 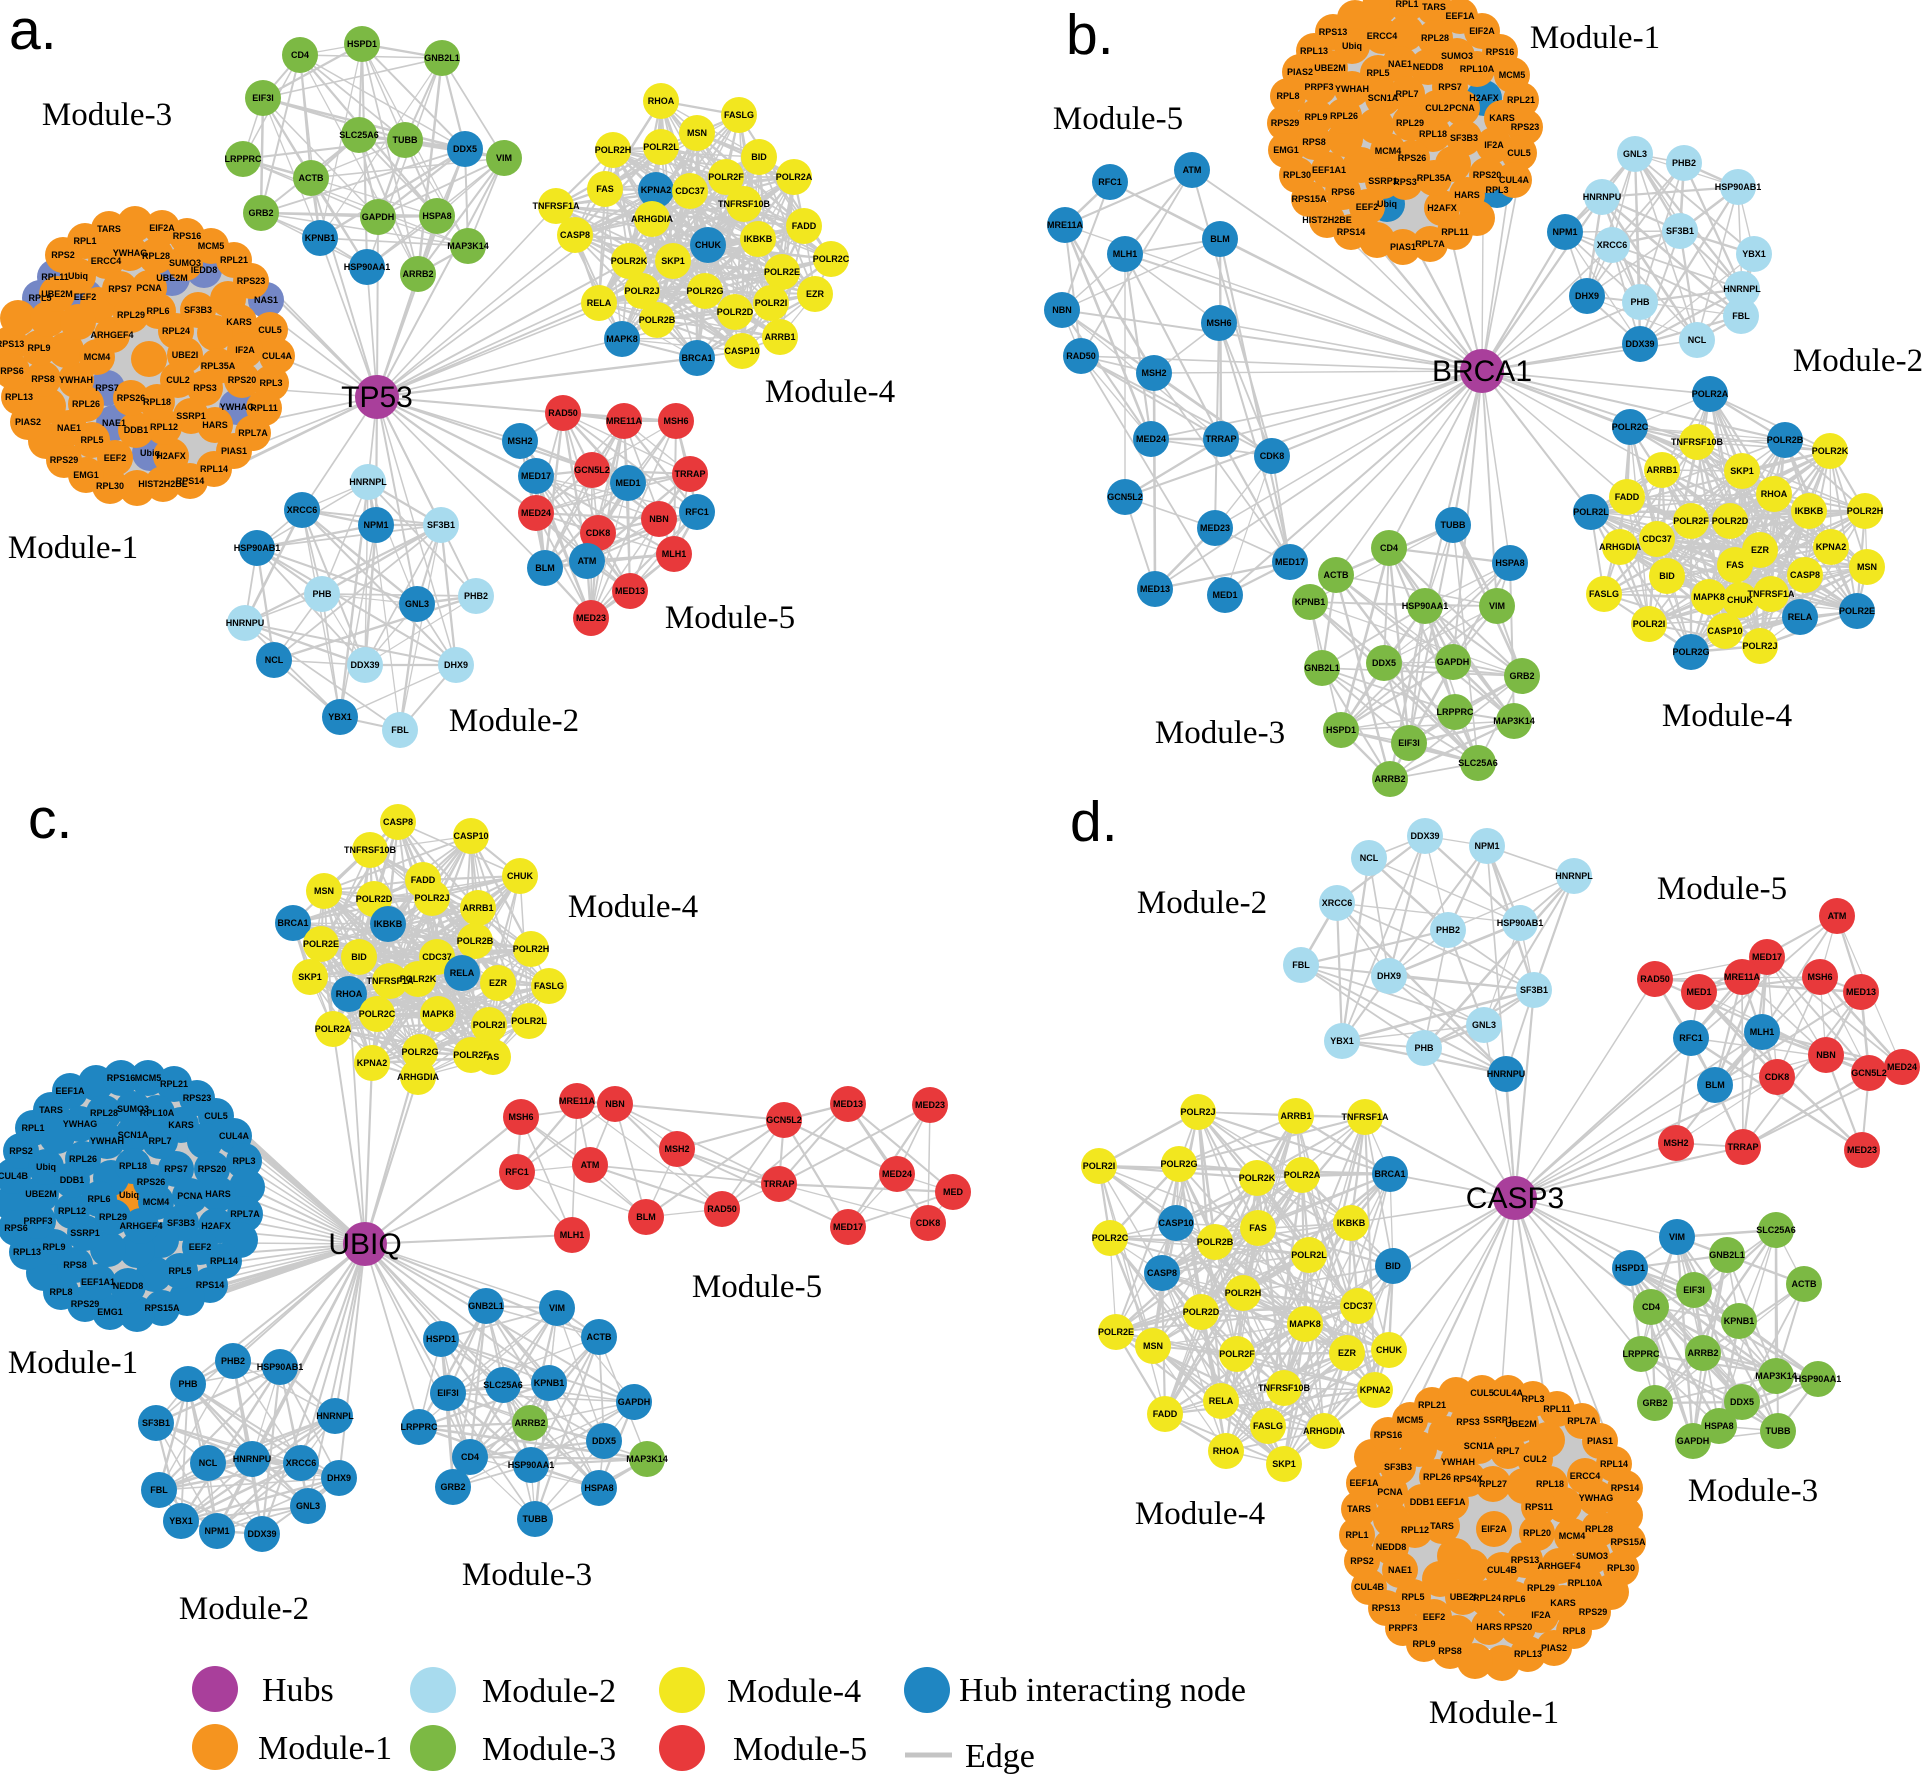 What do you see at coordinates (1305, 1324) in the screenshot?
I see `svg-text: MAPK8` at bounding box center [1305, 1324].